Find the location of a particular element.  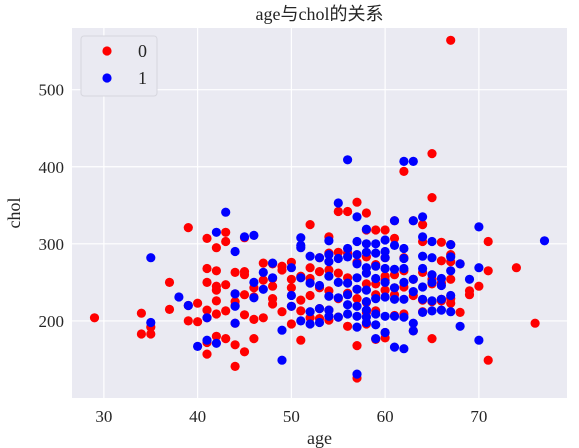

x-tick-label: 40 is located at coordinates (197, 416).